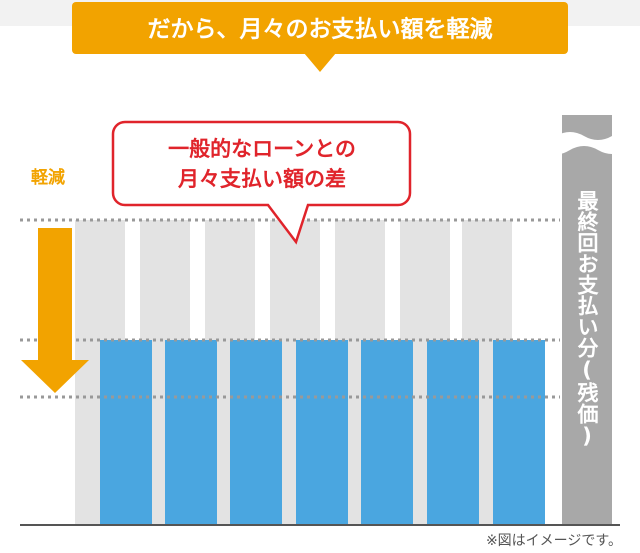  I want to click on callout-line: 一般的なローンとの, so click(262, 149).